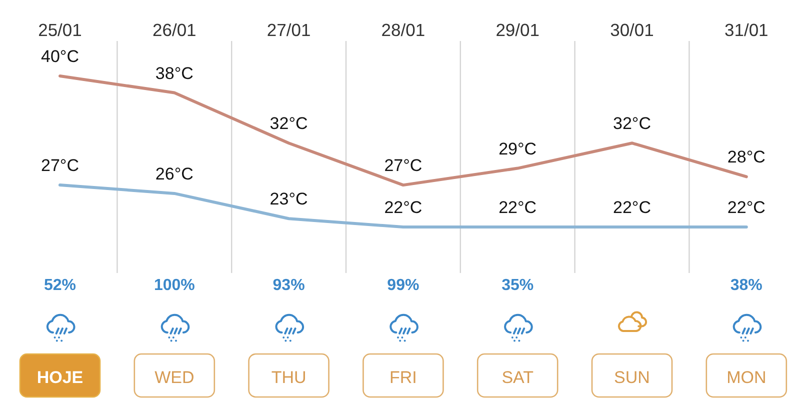 The width and height of the screenshot is (800, 401). Describe the element at coordinates (174, 377) in the screenshot. I see `category-label: WED` at that location.